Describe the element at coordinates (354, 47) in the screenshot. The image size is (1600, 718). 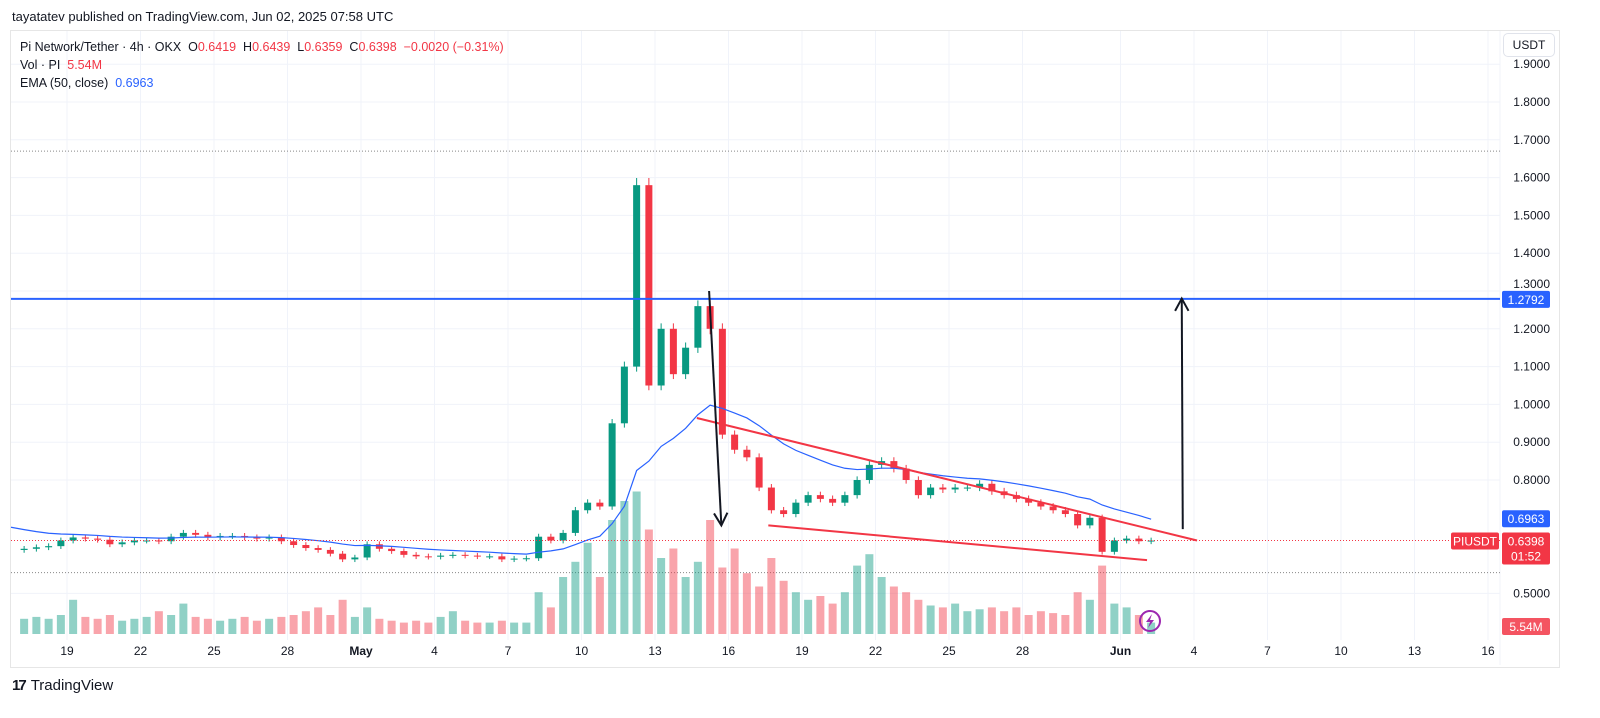
I see `close-label: C` at that location.